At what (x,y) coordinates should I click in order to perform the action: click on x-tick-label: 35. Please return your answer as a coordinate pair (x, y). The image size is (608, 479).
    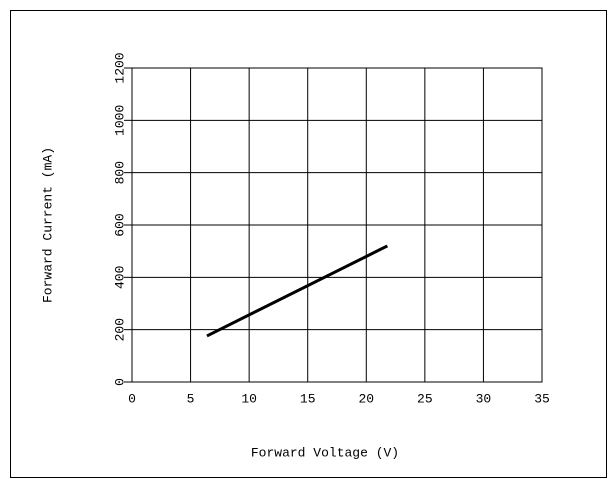
    Looking at the image, I should click on (542, 398).